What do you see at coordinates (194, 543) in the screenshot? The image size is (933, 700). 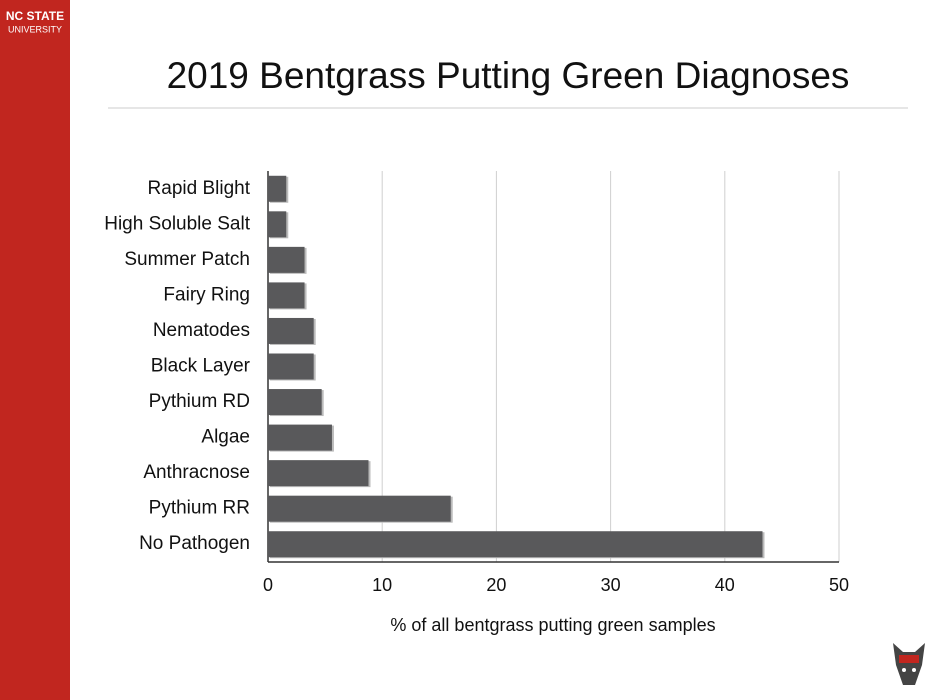 I see `y-tick-label: No Pathogen` at bounding box center [194, 543].